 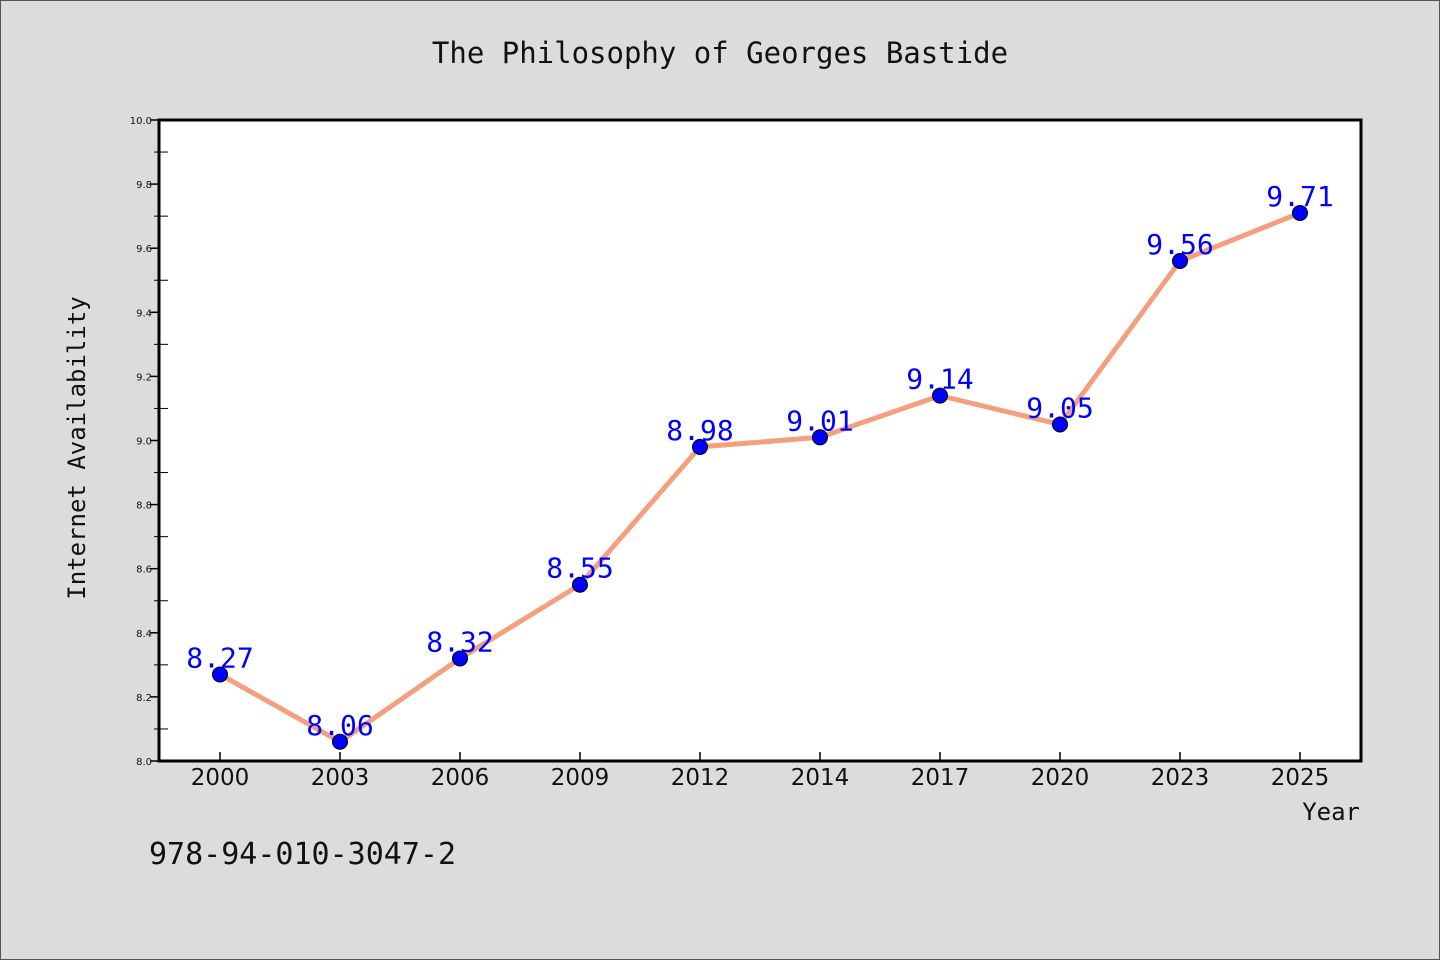 I want to click on y-tick-label: 8.0, so click(x=144, y=762).